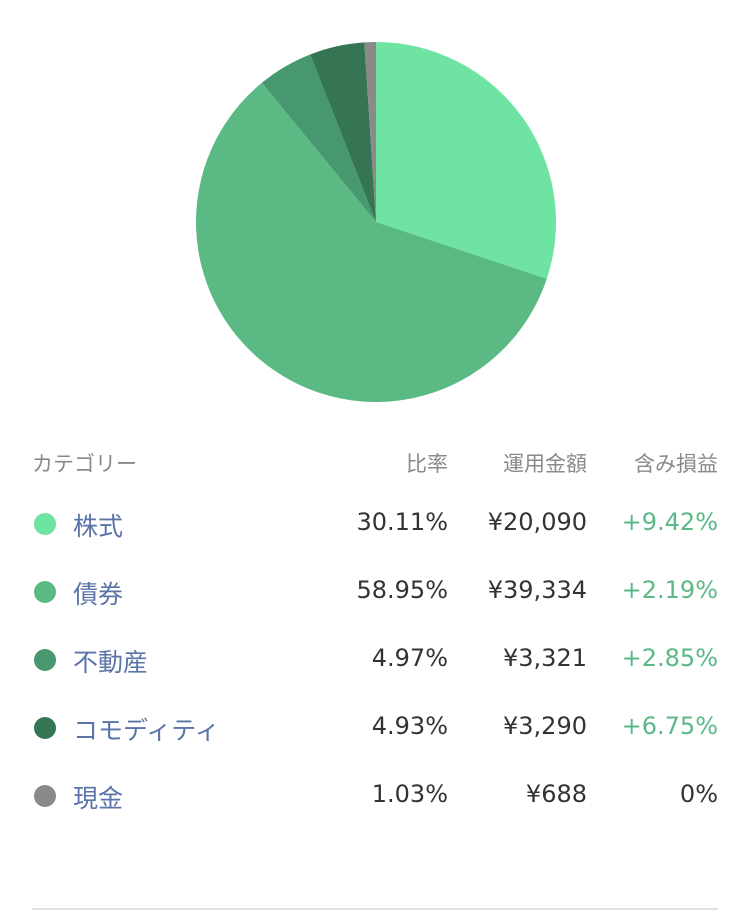 The image size is (750, 914). What do you see at coordinates (537, 590) in the screenshot?
I see `amount-value: ¥39,334` at bounding box center [537, 590].